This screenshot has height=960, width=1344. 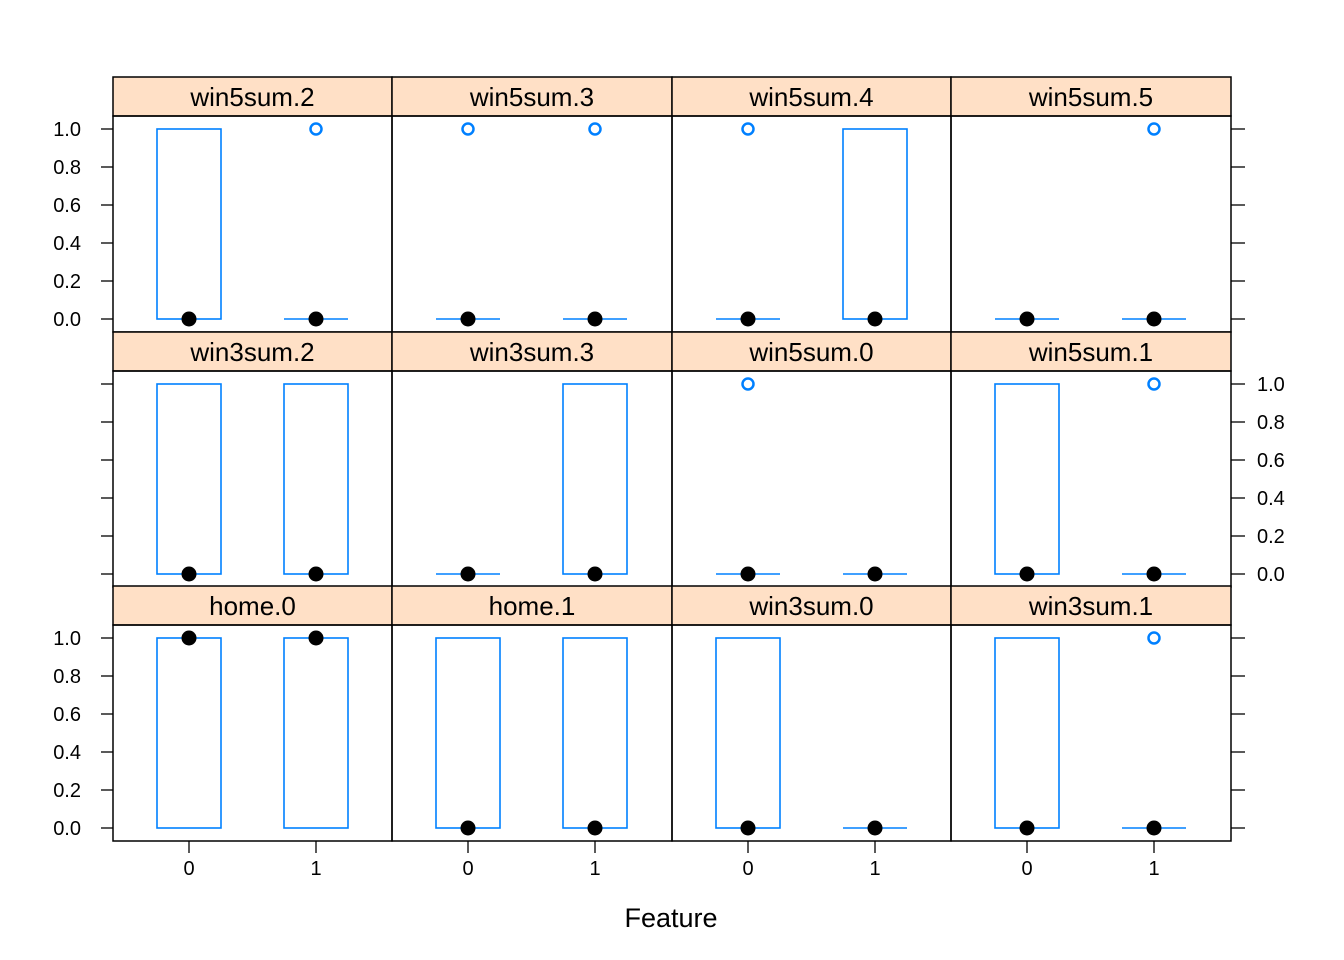 I want to click on strip-label: home.1, so click(x=532, y=606).